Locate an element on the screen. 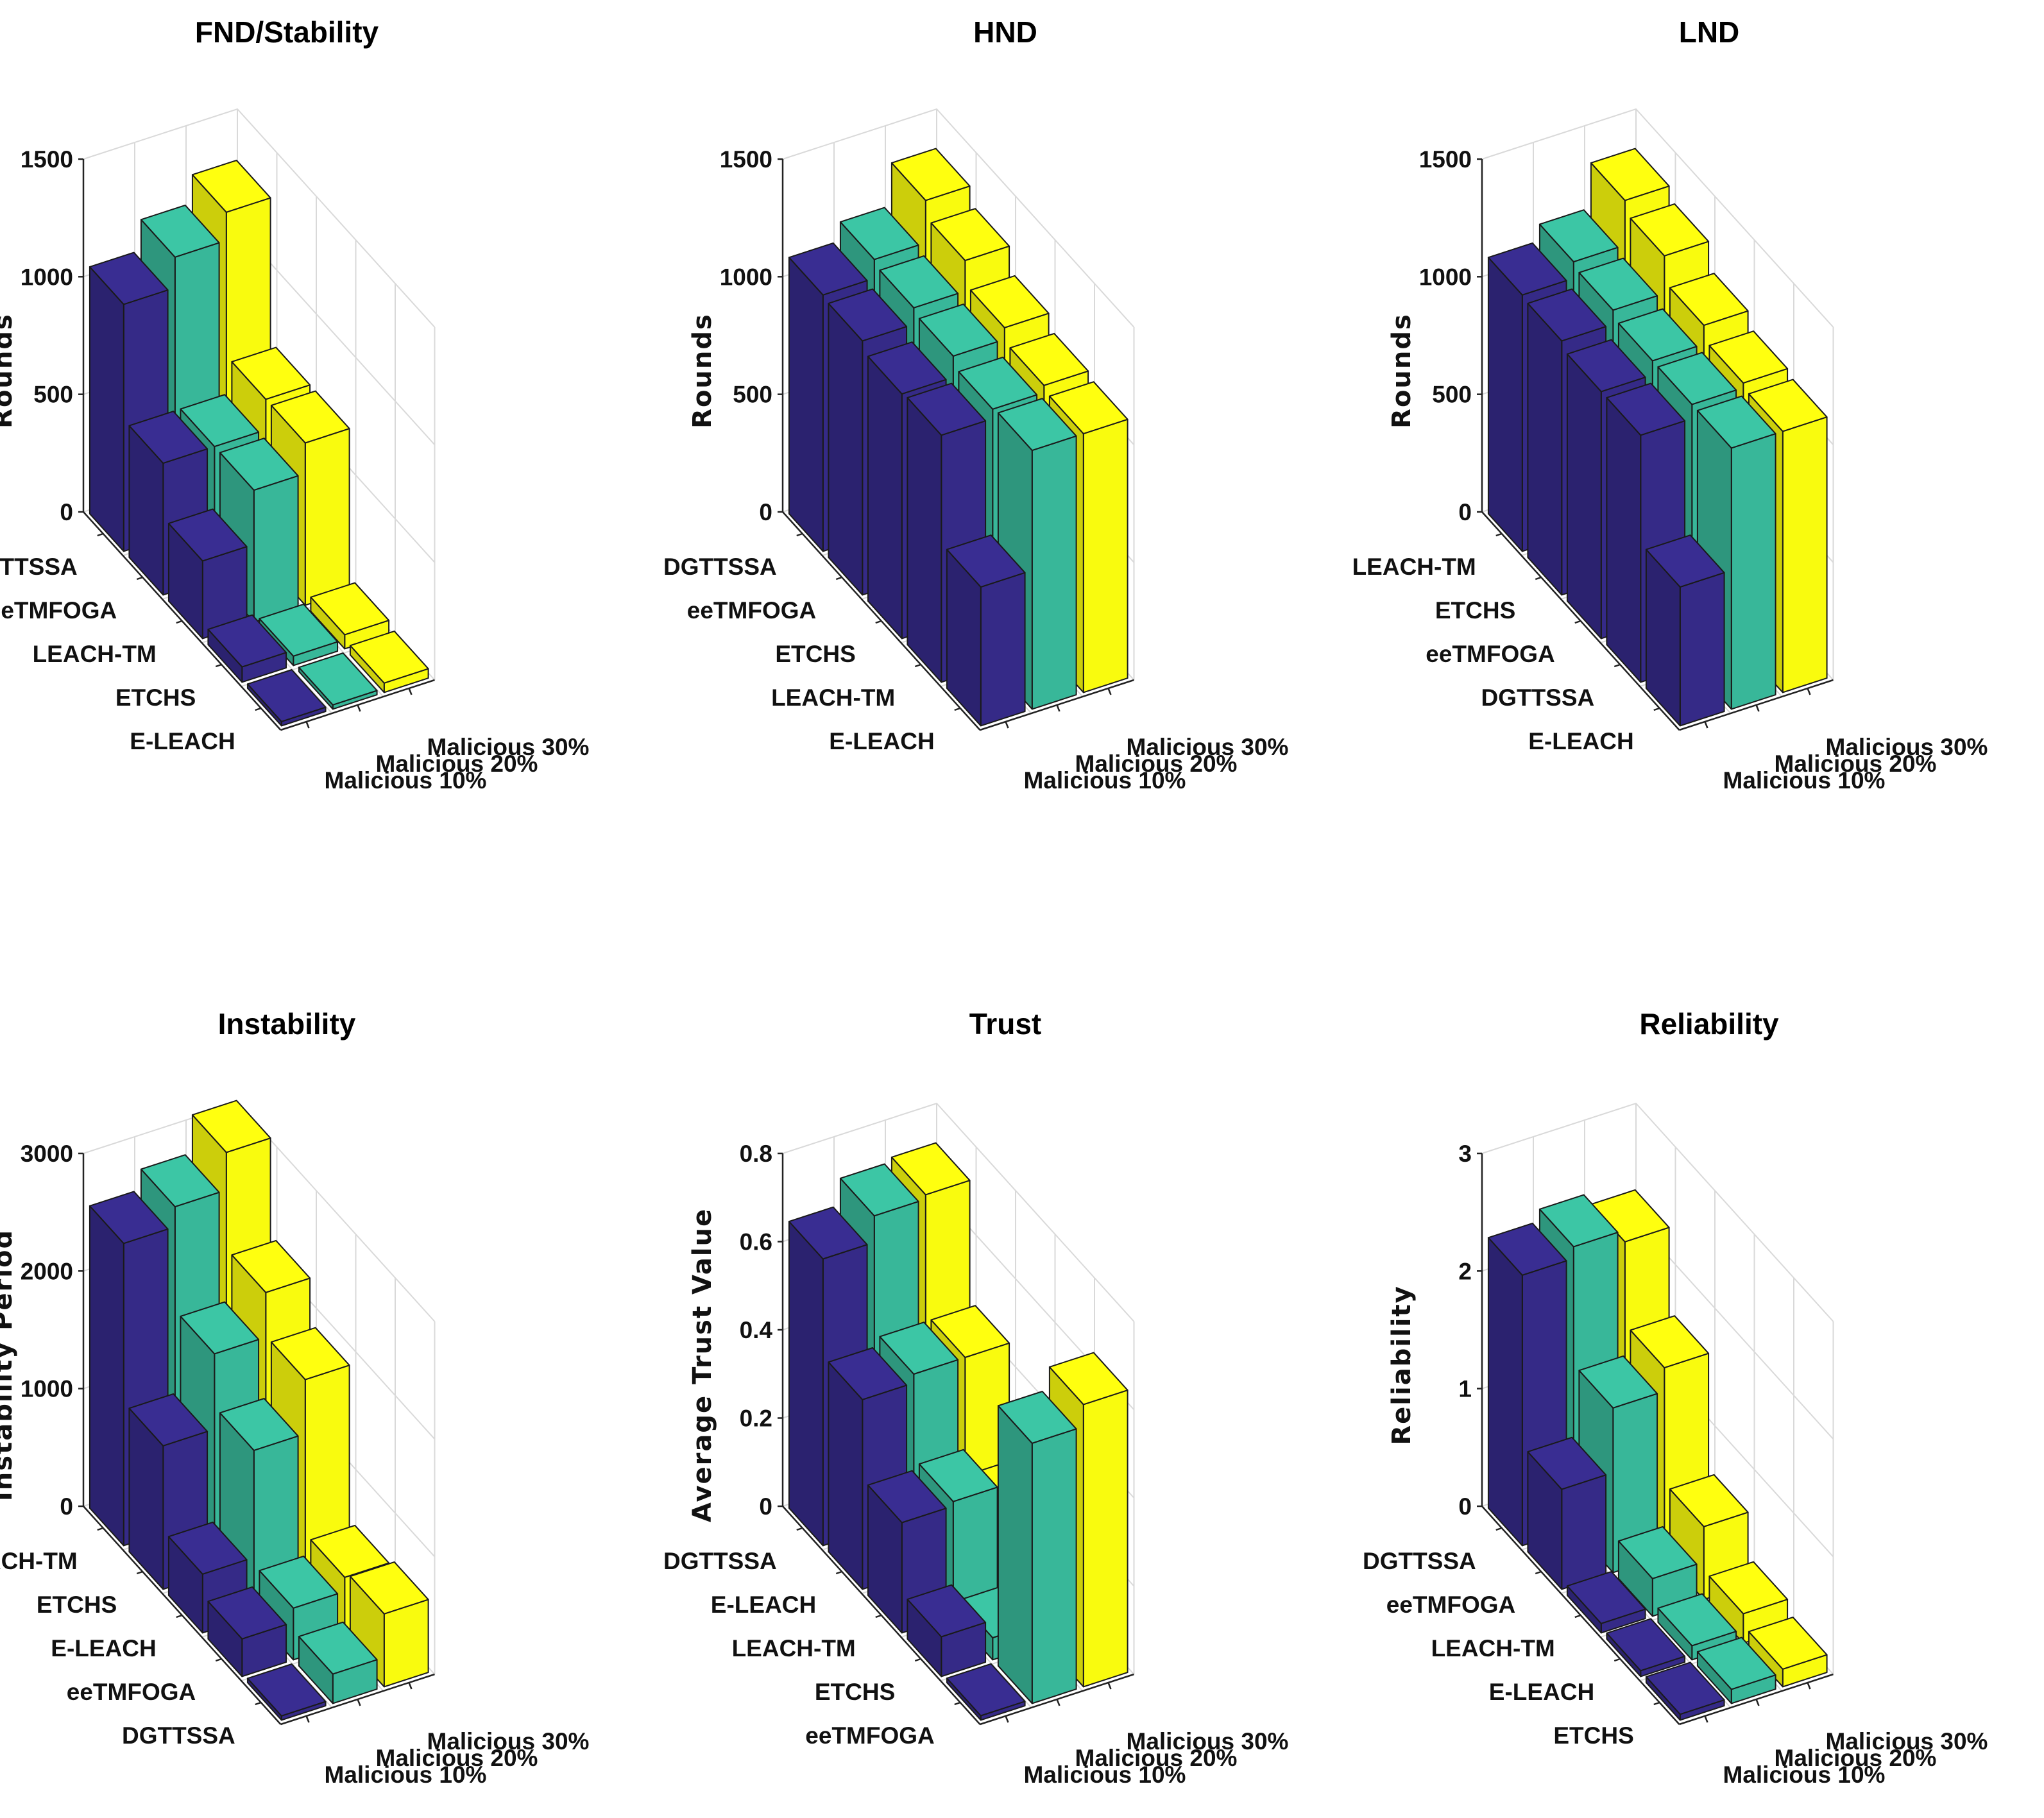 Image resolution: width=2044 pixels, height=1818 pixels. z-axis-label: Rounds is located at coordinates (703, 371).